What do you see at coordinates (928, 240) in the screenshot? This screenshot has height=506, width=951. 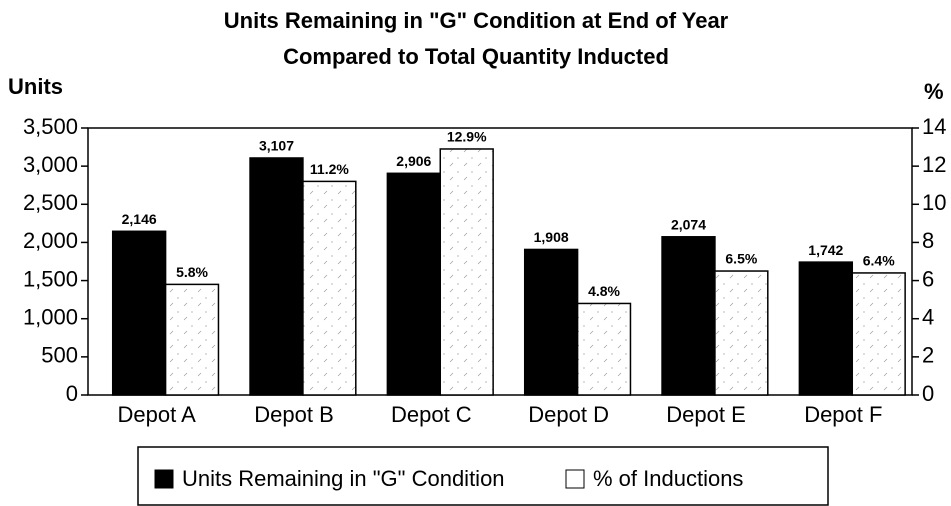 I see `y2-tick-label: 8` at bounding box center [928, 240].